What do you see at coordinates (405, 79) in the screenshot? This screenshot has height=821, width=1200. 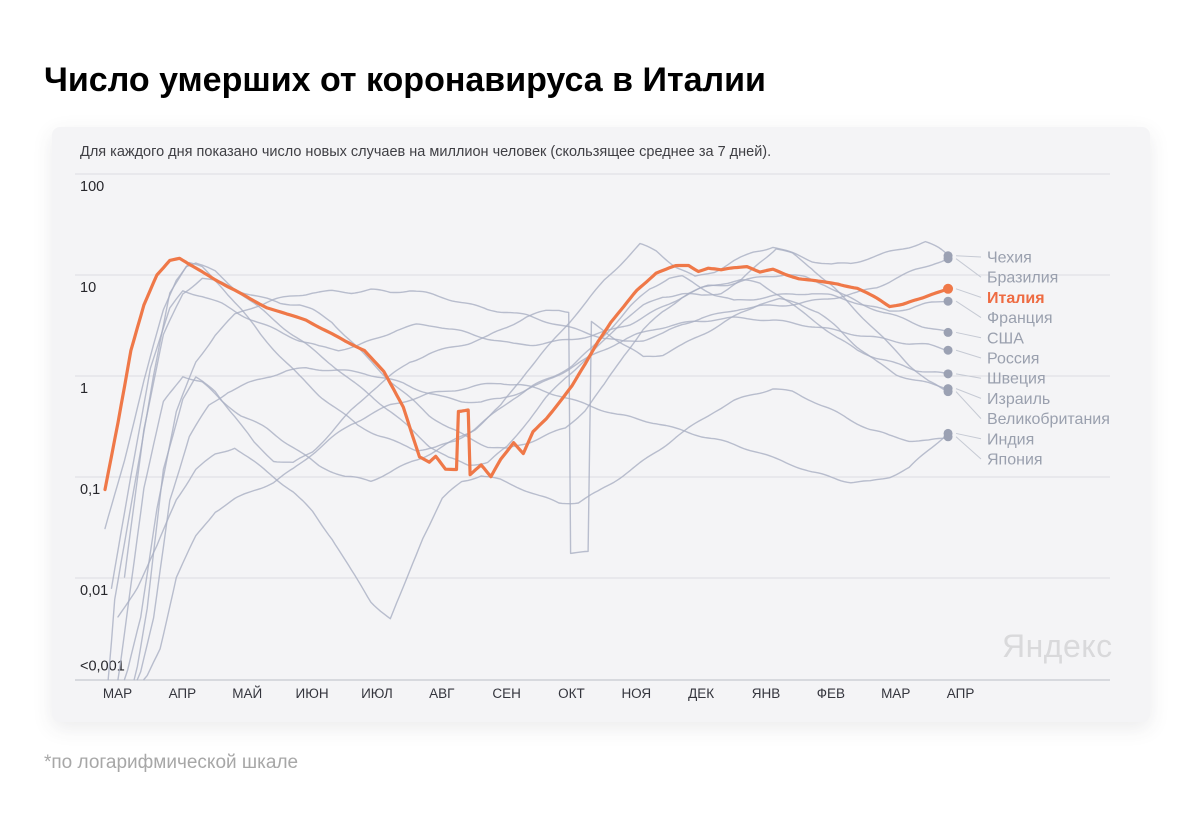 I see `page-title: Число умерших от коронавируса в Италии` at bounding box center [405, 79].